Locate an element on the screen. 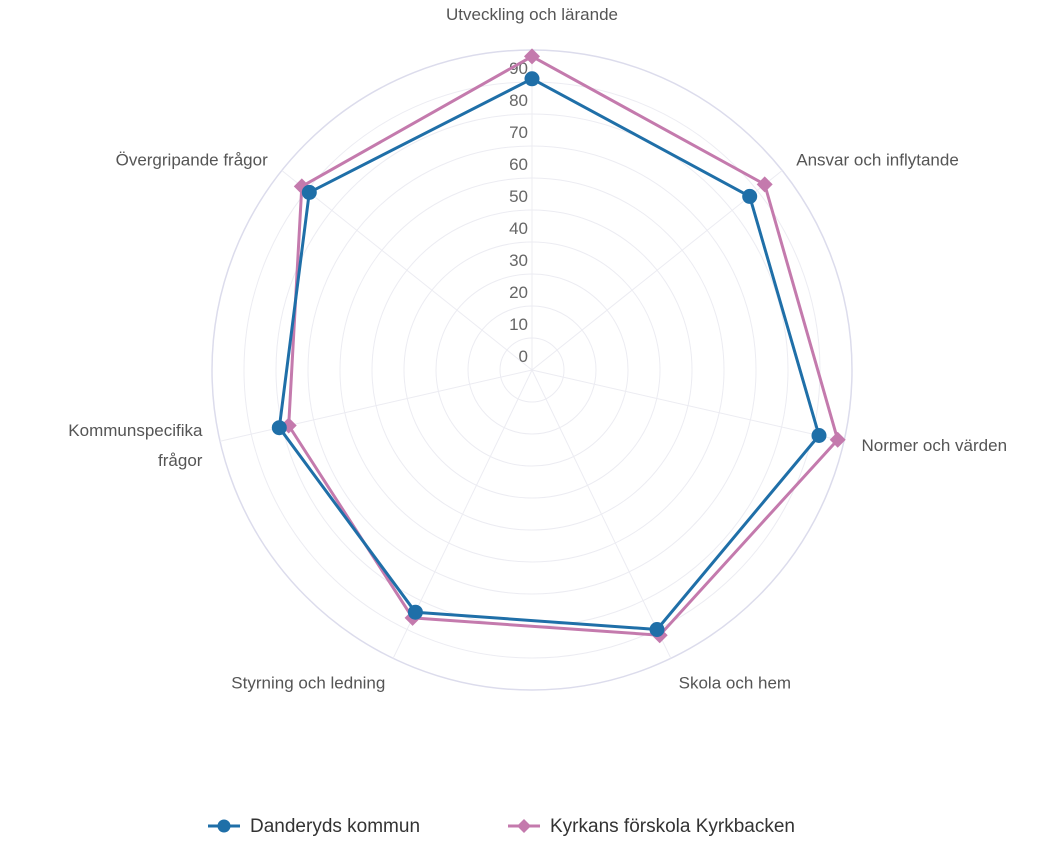  axis-label: Övergripande frågor is located at coordinates (192, 159).